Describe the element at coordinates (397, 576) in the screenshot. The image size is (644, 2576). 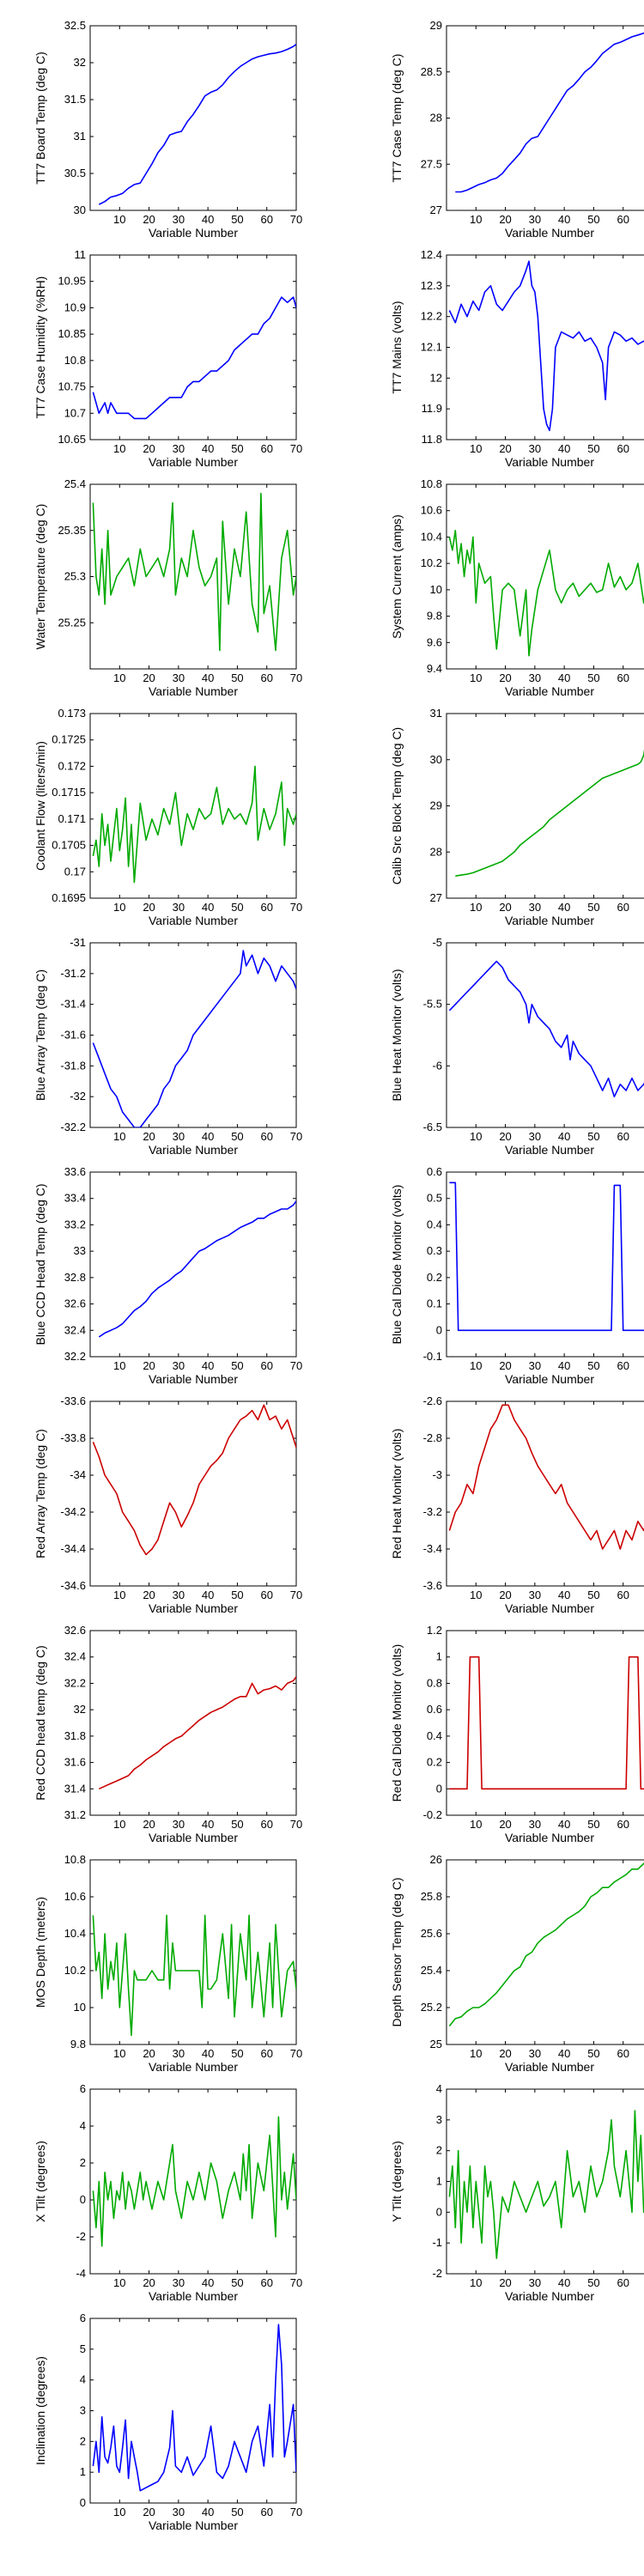
I see `y-axis-label: System Current (amps)` at that location.